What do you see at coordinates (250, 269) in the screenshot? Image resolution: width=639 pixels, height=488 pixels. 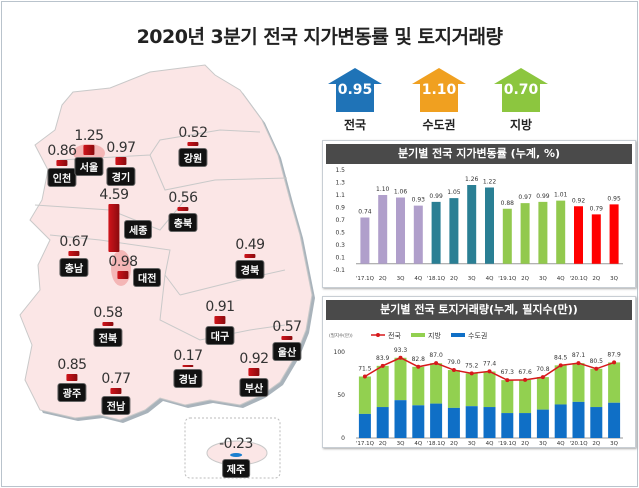 I see `region-name: 경북` at bounding box center [250, 269].